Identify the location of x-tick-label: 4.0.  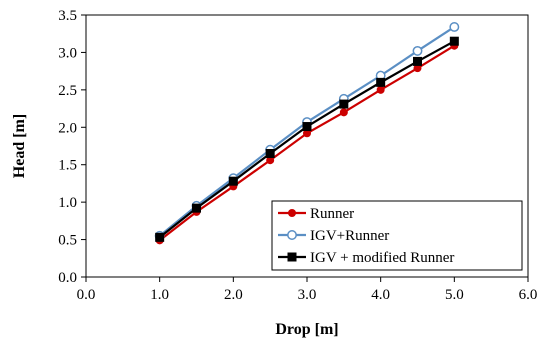
(380, 295).